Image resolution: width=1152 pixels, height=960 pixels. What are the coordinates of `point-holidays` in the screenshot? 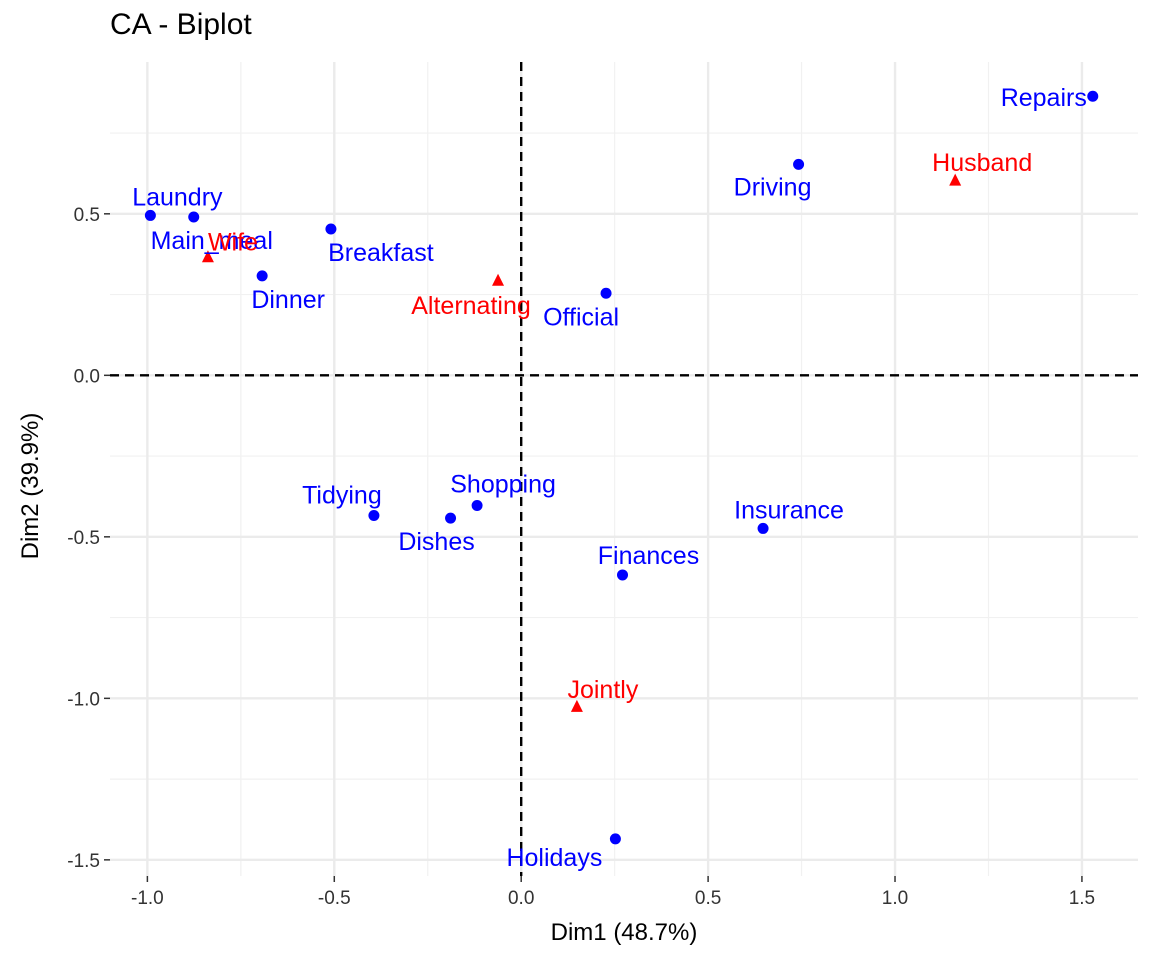 It's located at (615, 839).